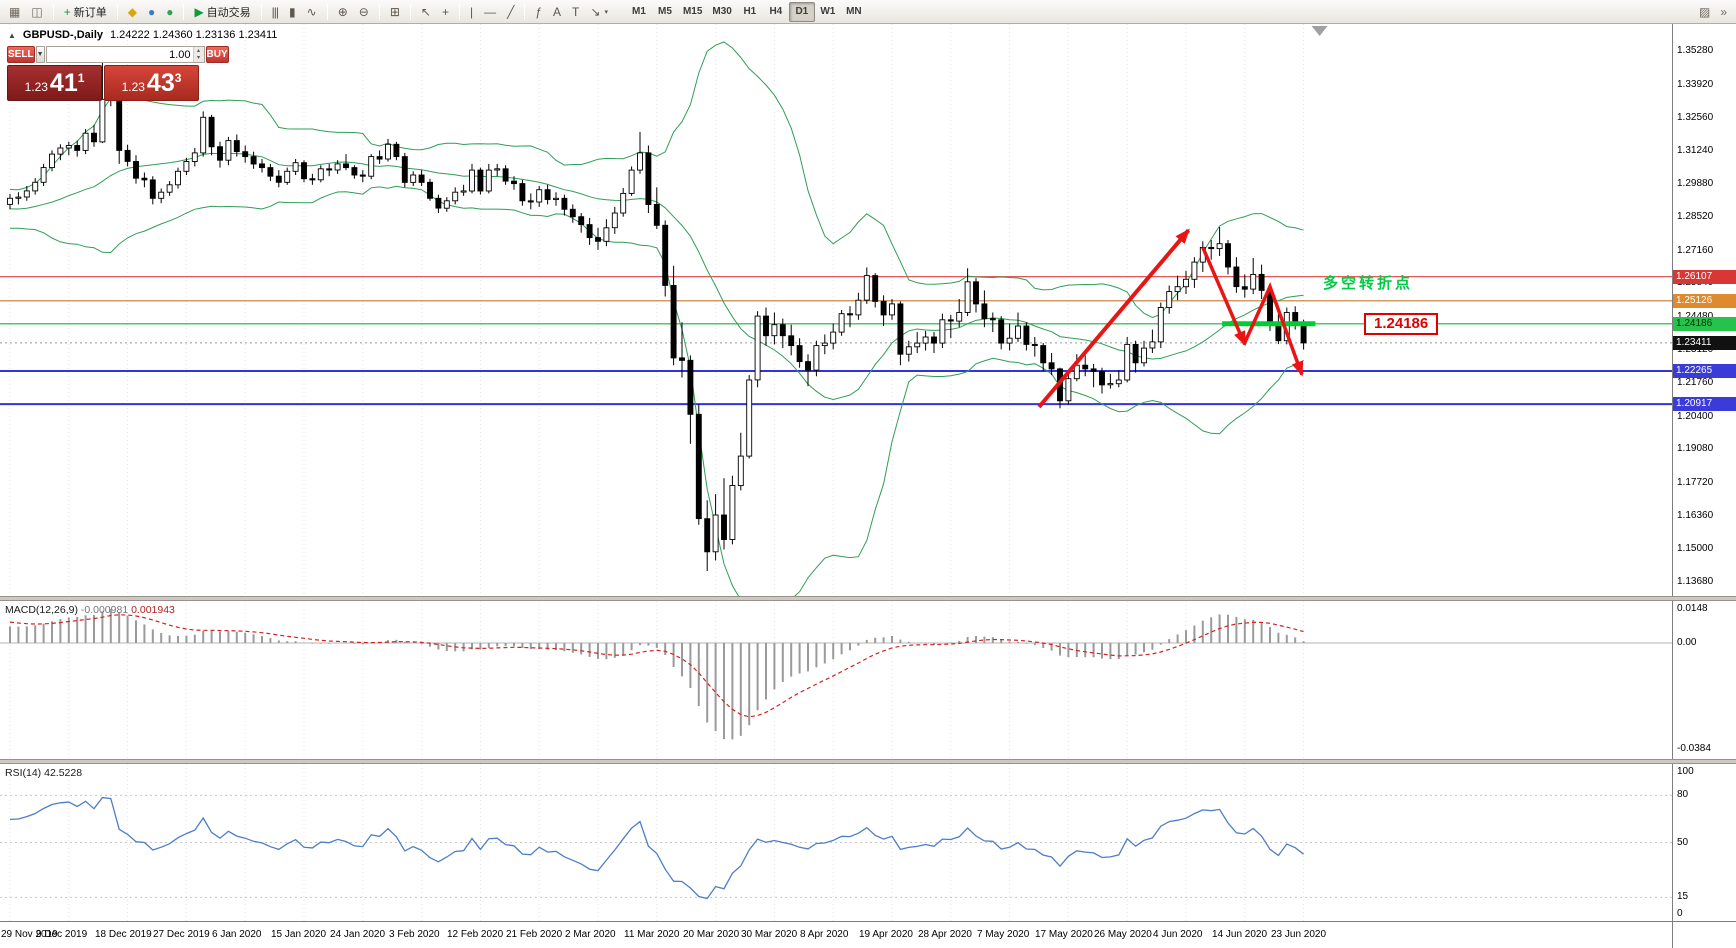  I want to click on volume-input, so click(119, 54).